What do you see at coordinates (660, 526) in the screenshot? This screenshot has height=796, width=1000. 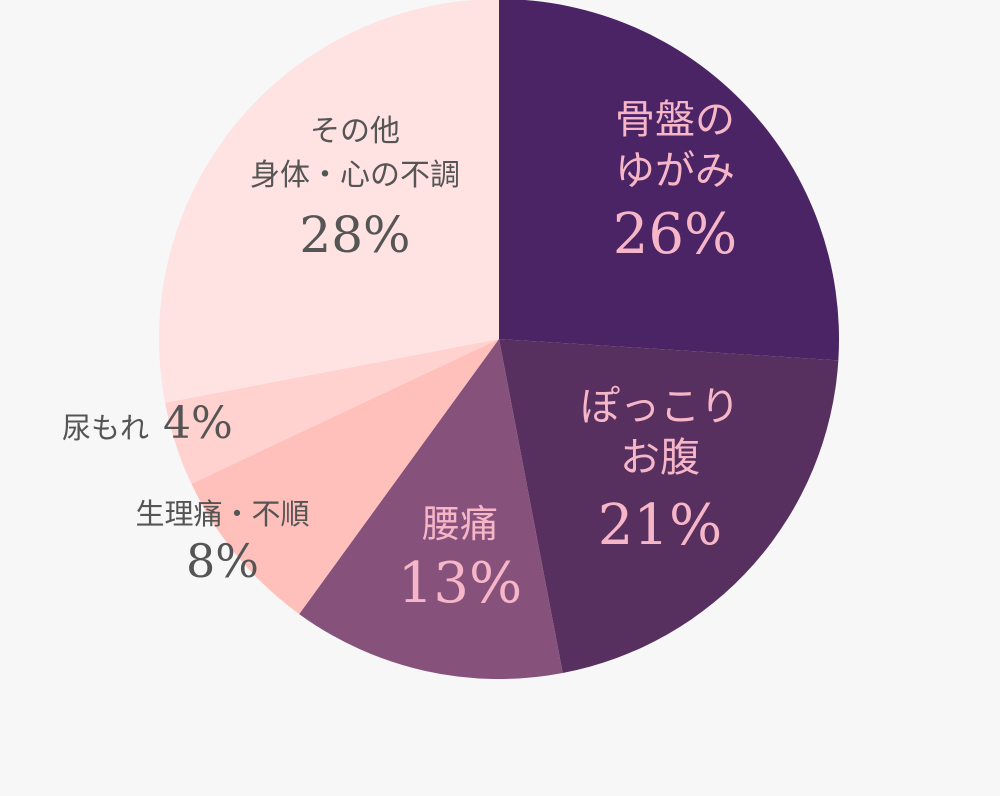 I see `label-belly-percent: 21%` at bounding box center [660, 526].